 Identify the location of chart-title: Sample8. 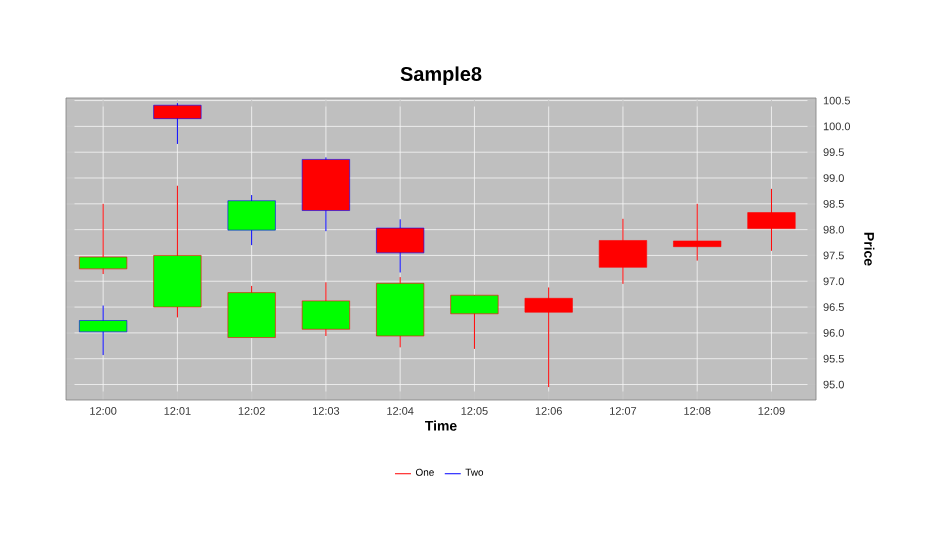
(441, 75).